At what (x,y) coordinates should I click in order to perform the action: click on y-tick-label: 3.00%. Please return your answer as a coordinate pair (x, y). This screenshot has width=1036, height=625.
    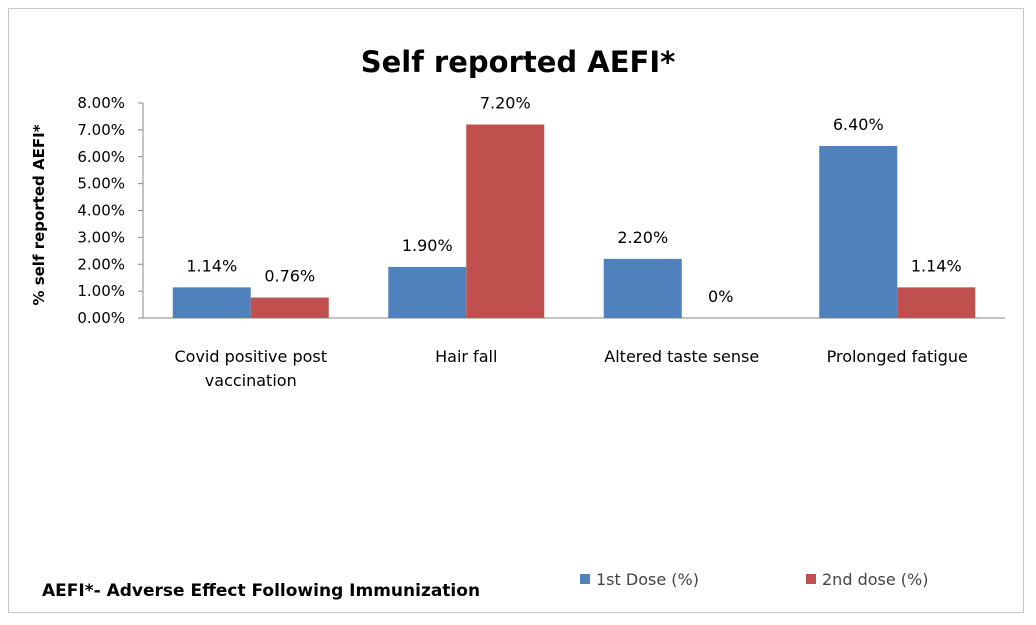
    Looking at the image, I should click on (101, 237).